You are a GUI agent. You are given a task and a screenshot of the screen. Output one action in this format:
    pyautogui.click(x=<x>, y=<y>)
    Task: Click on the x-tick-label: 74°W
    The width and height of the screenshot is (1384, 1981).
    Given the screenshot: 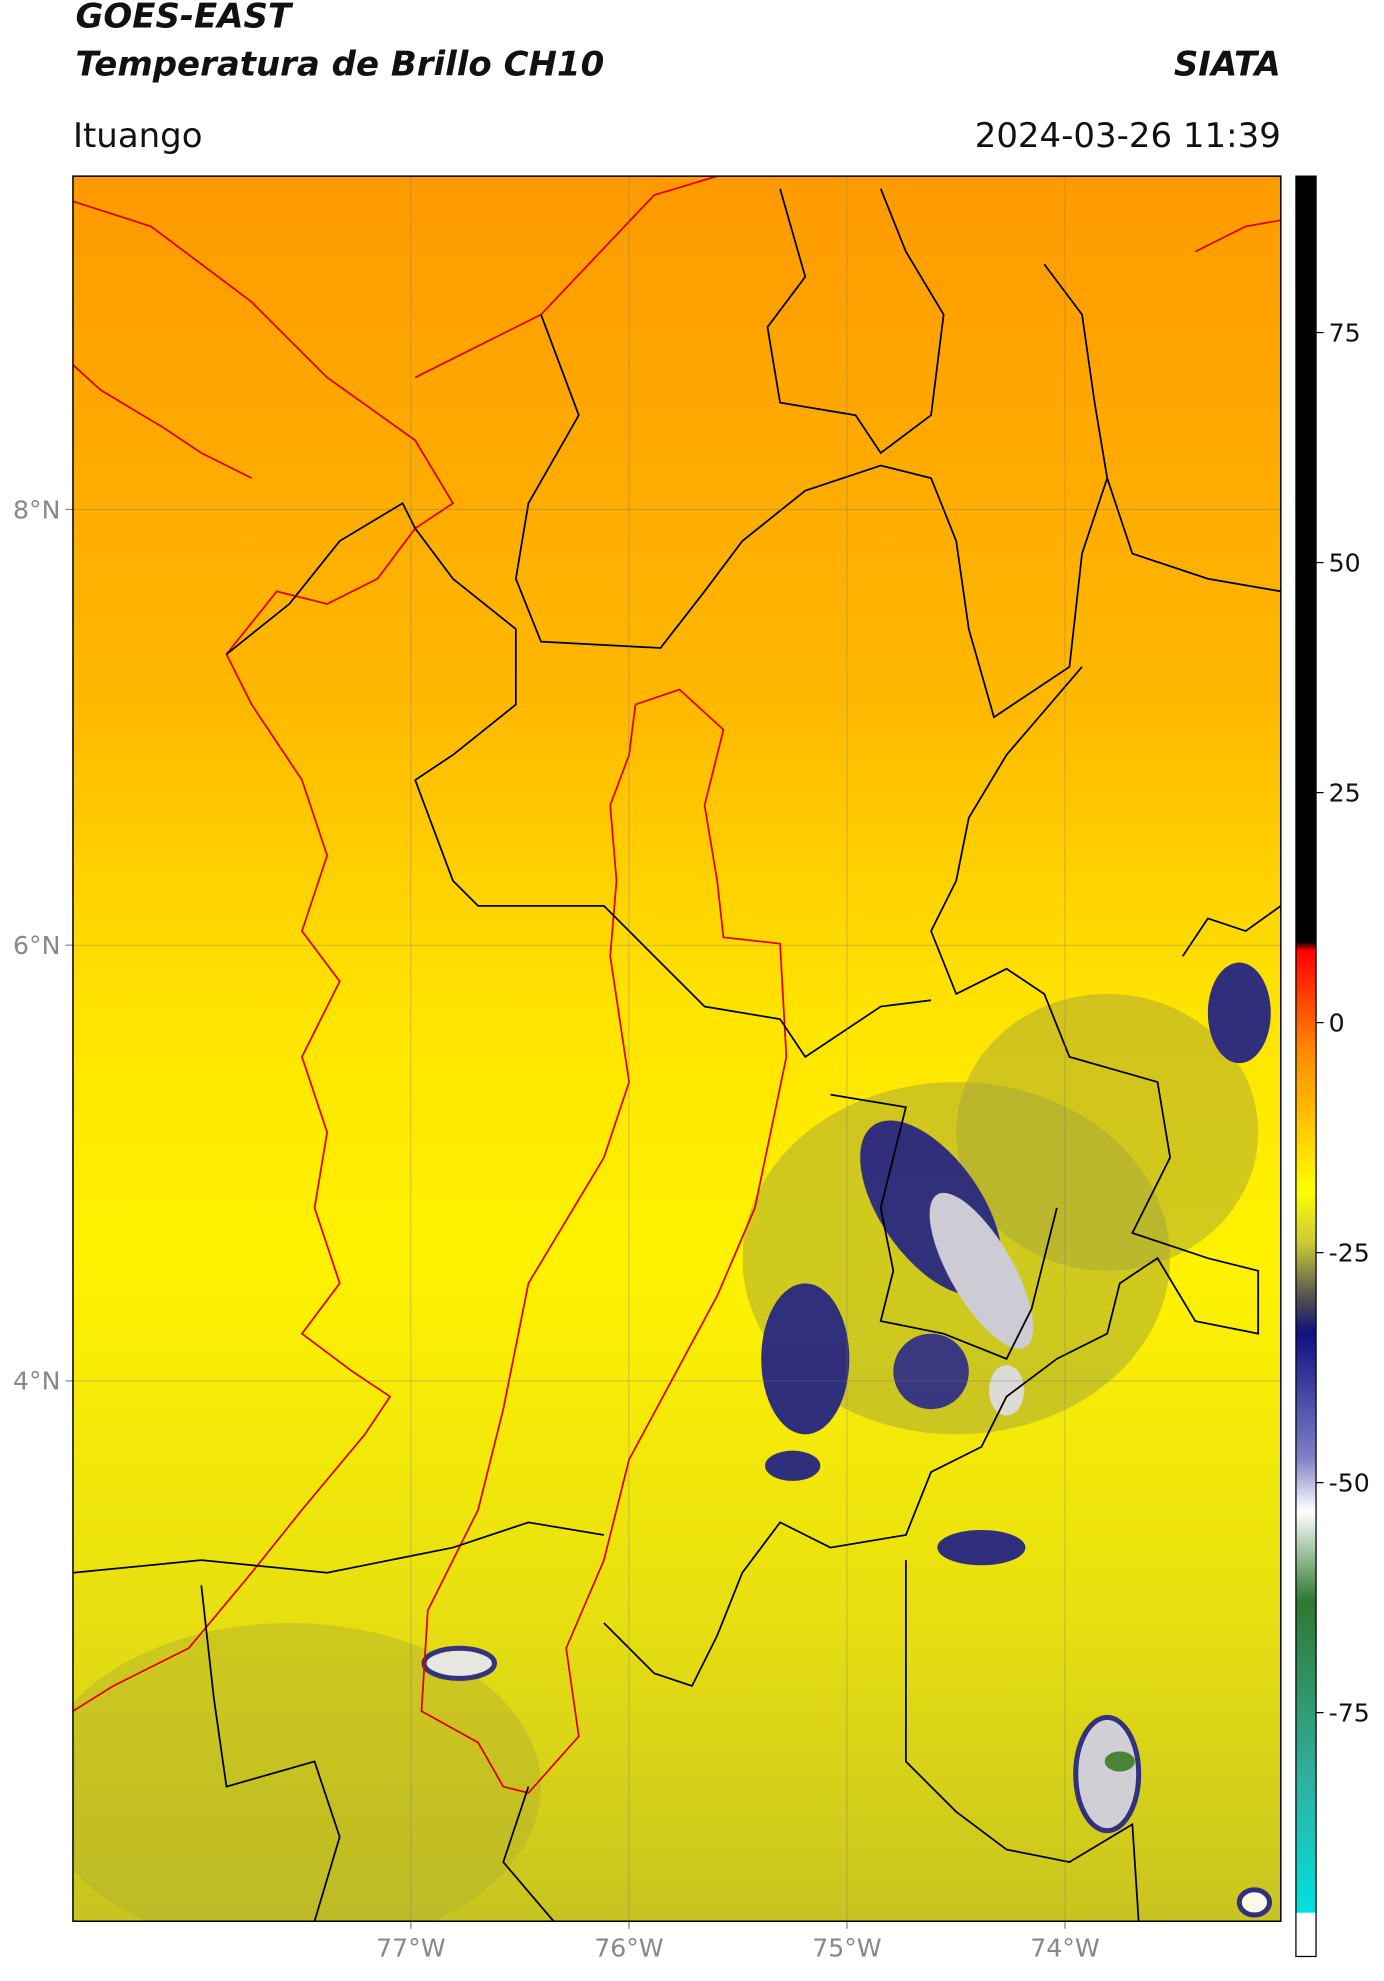 What is the action you would take?
    pyautogui.click(x=1065, y=1947)
    